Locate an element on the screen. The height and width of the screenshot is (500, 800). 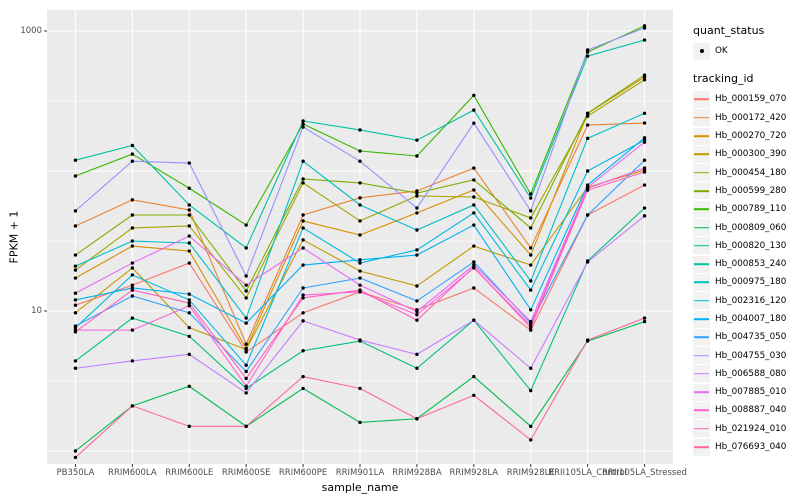
legend-item-label: Hb_004007_180 is located at coordinates (751, 319).